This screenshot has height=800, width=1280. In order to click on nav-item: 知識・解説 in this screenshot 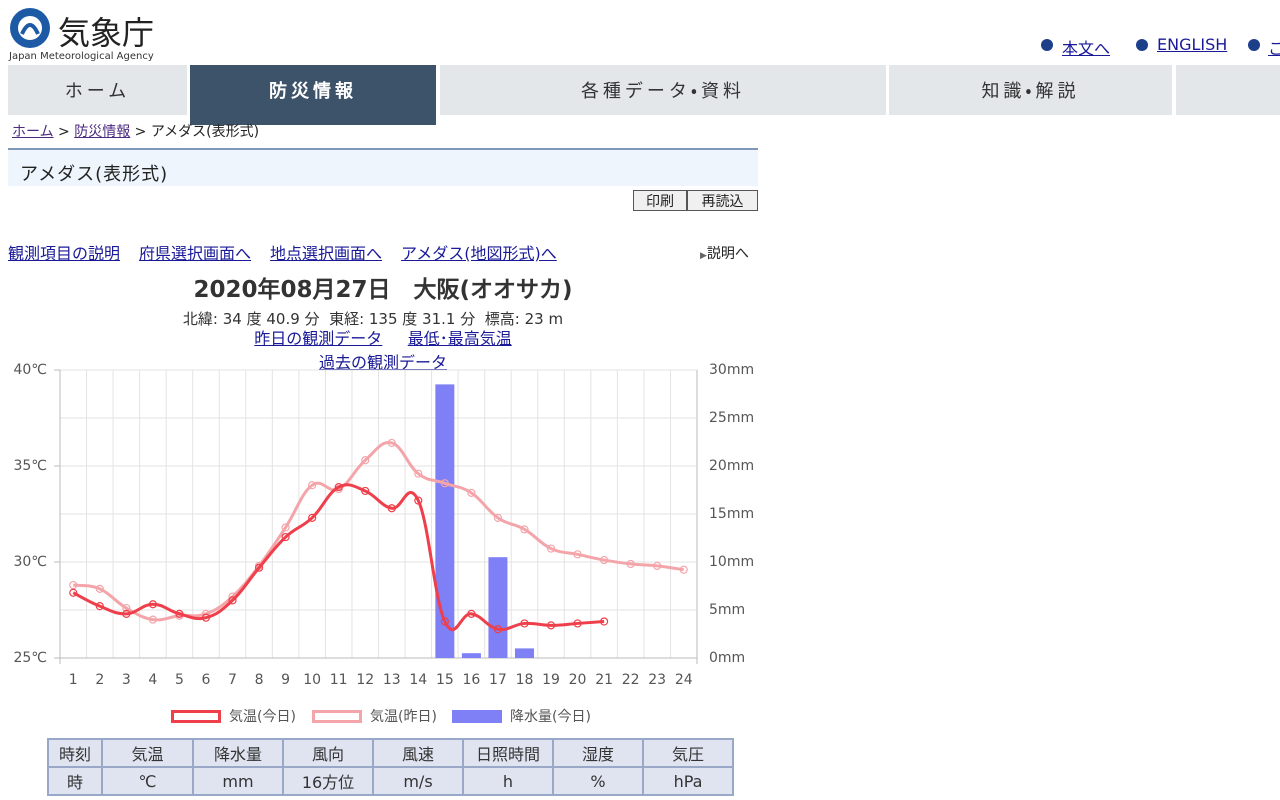, I will do `click(1030, 90)`.